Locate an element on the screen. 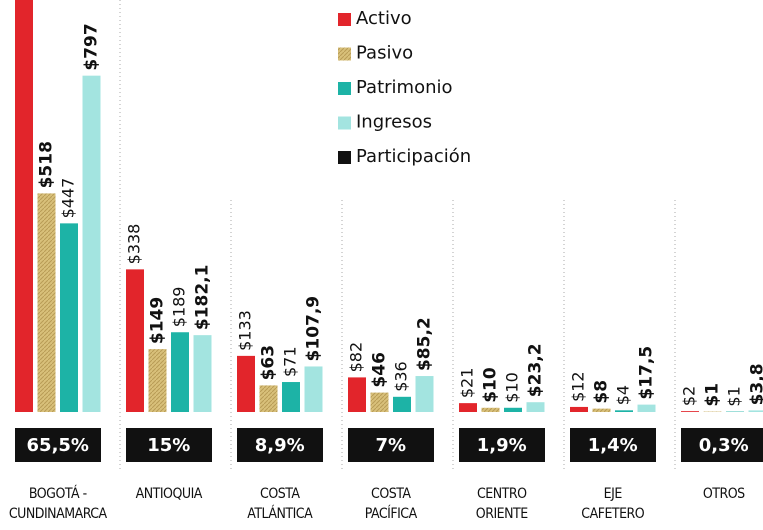 The width and height of the screenshot is (763, 530). value-label: $8 is located at coordinates (602, 392).